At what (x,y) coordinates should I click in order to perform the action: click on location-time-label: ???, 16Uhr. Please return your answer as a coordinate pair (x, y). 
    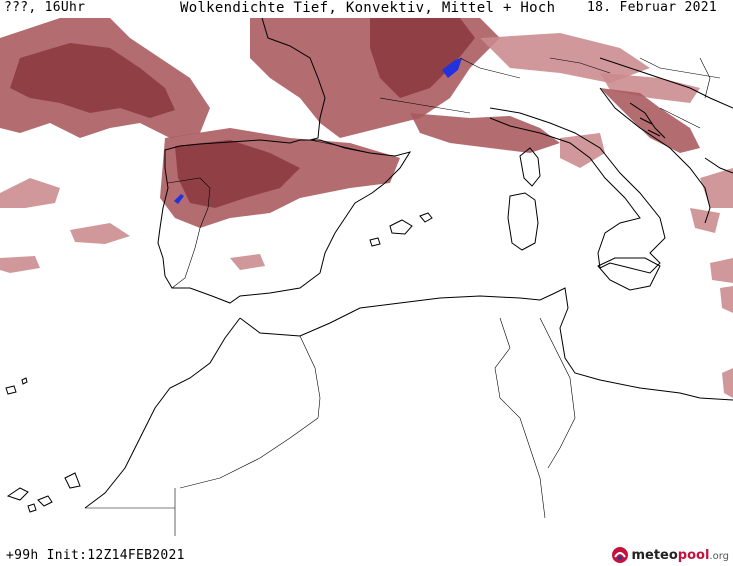
    Looking at the image, I should click on (45, 7).